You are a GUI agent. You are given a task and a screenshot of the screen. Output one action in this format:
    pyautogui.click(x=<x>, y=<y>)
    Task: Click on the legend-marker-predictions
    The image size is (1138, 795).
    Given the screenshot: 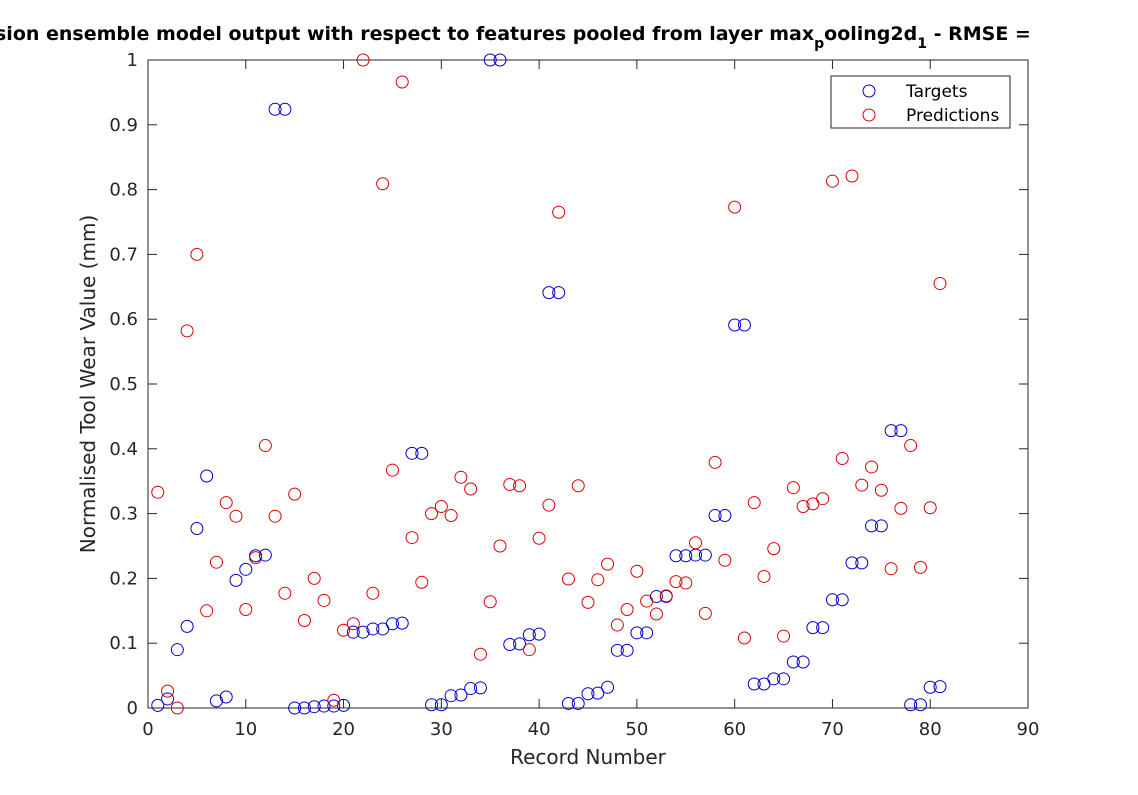 What is the action you would take?
    pyautogui.click(x=869, y=115)
    